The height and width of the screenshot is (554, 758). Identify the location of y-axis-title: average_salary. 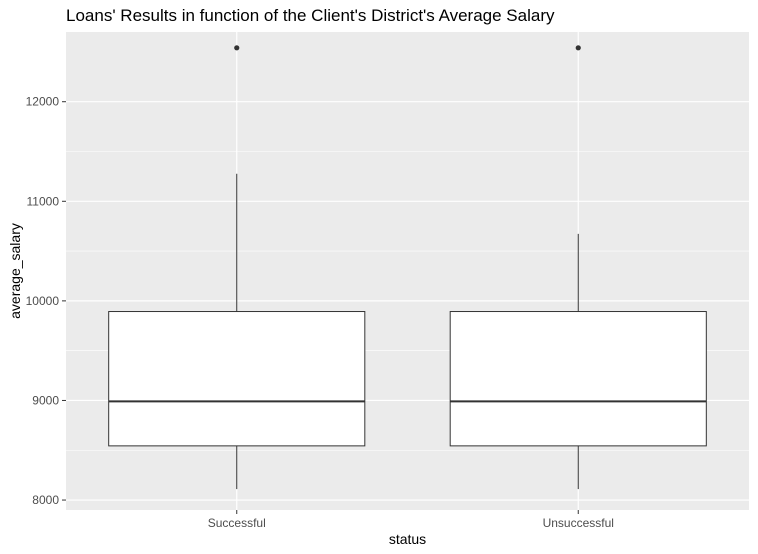
(15, 271).